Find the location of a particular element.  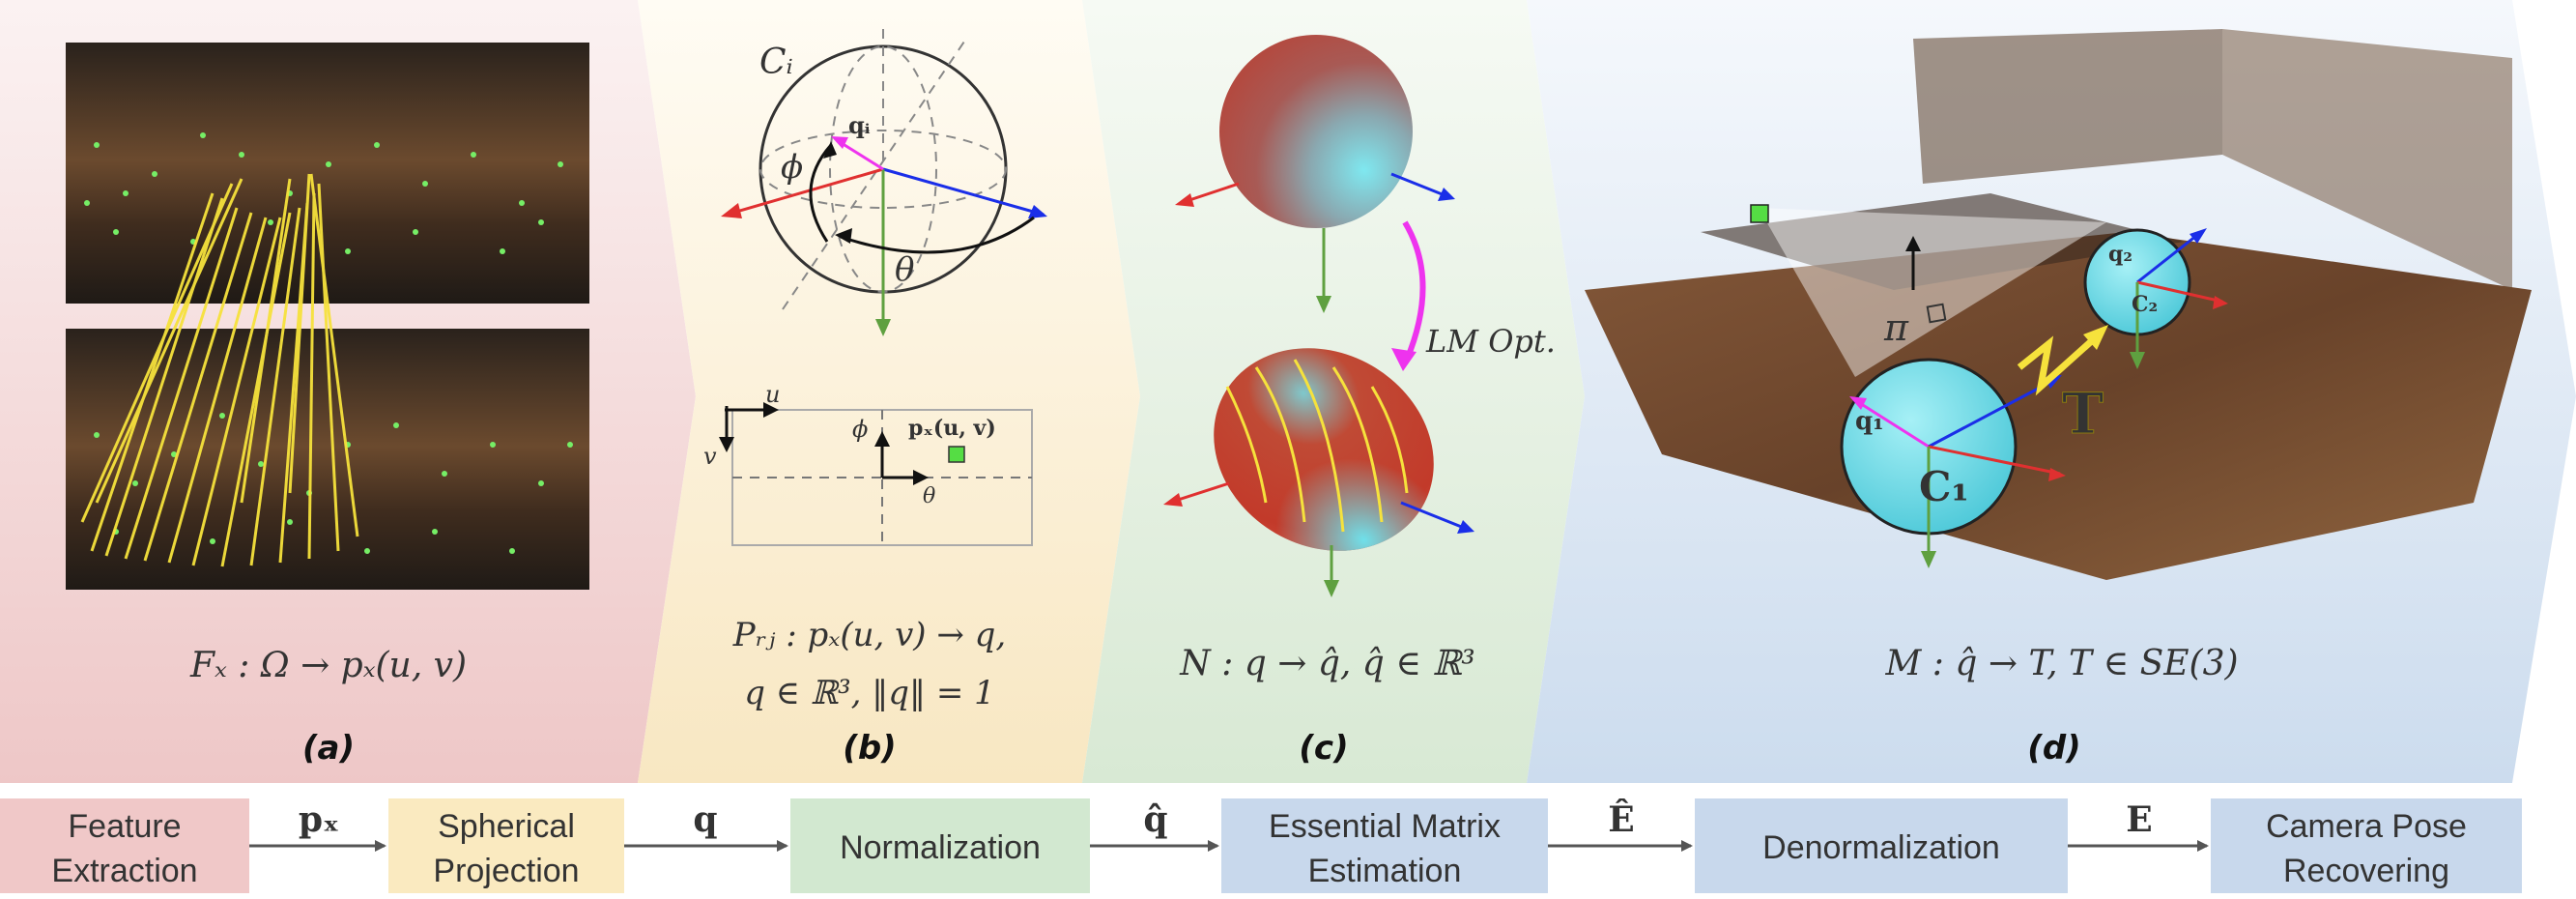

point-label: qᵢ is located at coordinates (860, 125).